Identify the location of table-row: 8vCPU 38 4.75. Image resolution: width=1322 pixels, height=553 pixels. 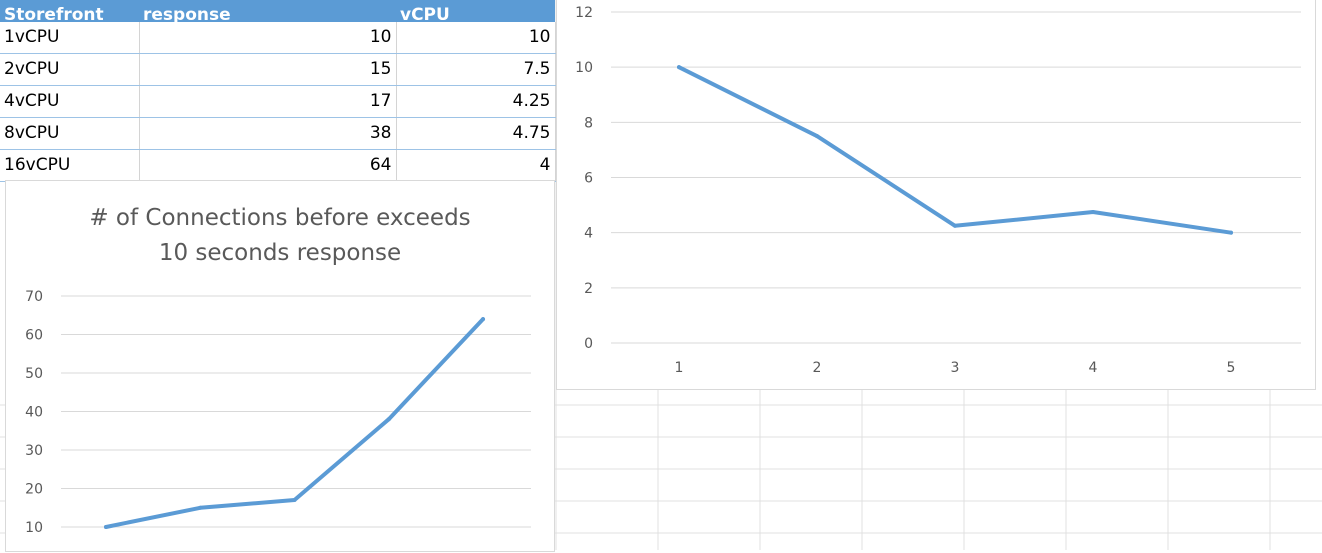
(278, 133).